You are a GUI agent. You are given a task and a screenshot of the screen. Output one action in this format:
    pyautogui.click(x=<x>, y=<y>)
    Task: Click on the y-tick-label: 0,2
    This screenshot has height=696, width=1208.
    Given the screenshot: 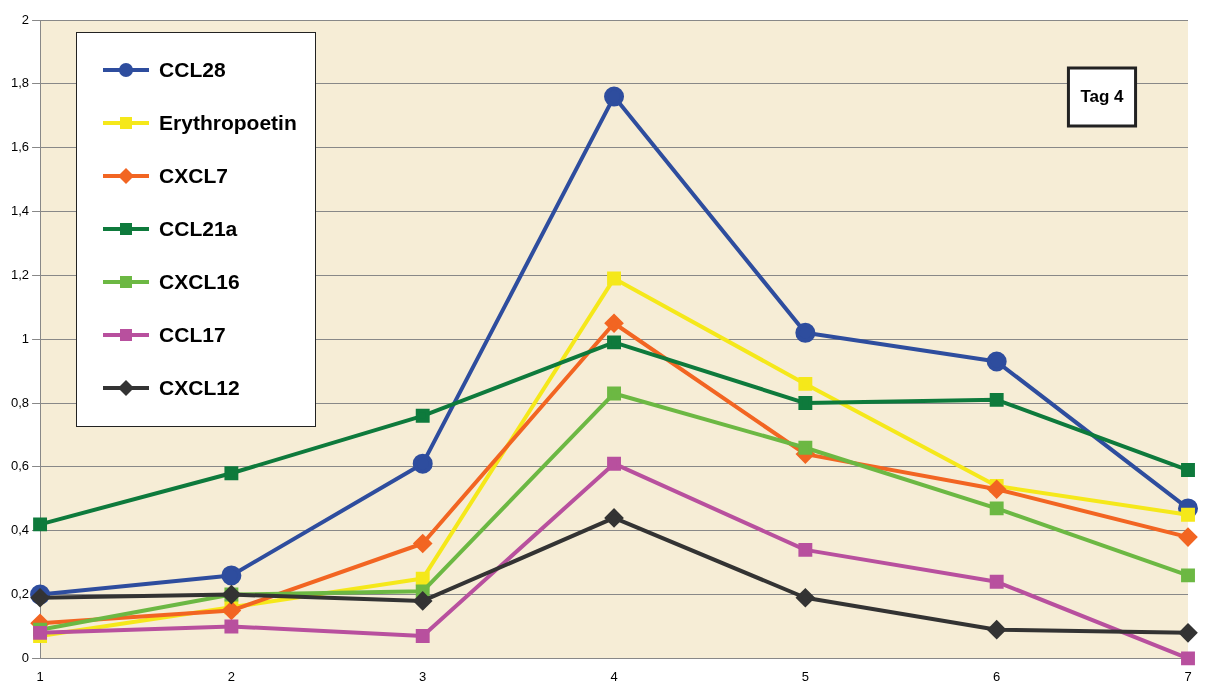 What is the action you would take?
    pyautogui.click(x=20, y=594)
    